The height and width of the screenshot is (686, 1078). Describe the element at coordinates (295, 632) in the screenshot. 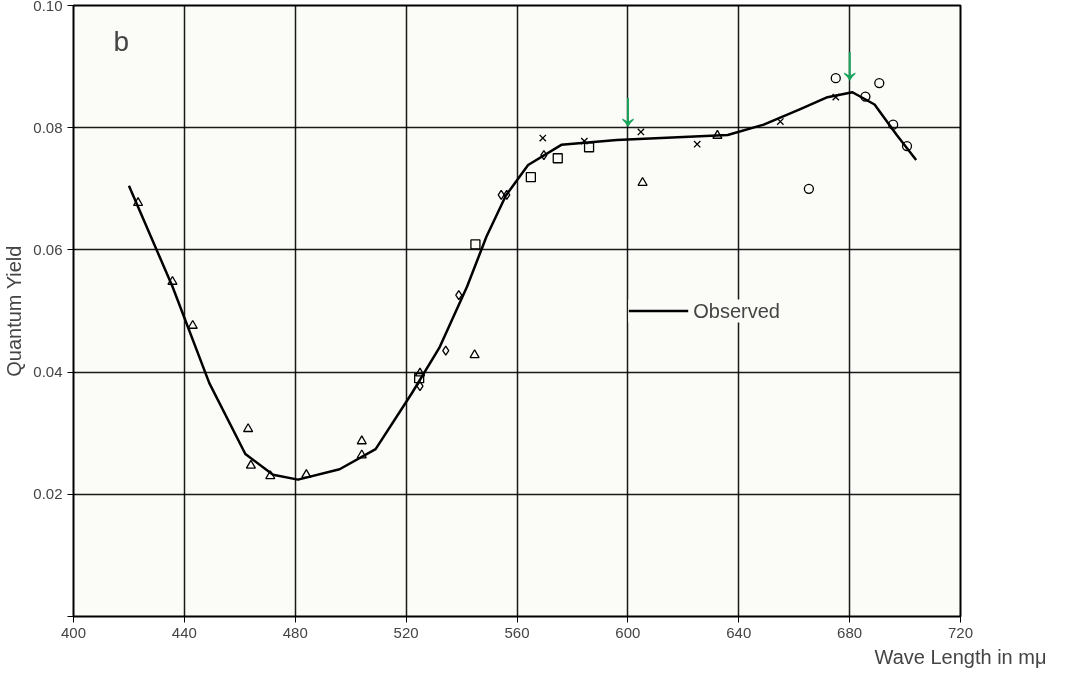

I see `x-tick-label: 480` at that location.